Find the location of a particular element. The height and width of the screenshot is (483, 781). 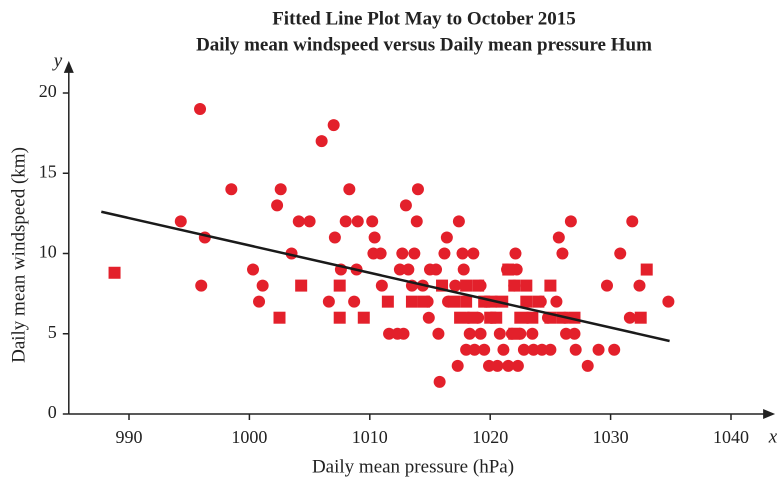

y-tick-label: 0 is located at coordinates (52, 412).